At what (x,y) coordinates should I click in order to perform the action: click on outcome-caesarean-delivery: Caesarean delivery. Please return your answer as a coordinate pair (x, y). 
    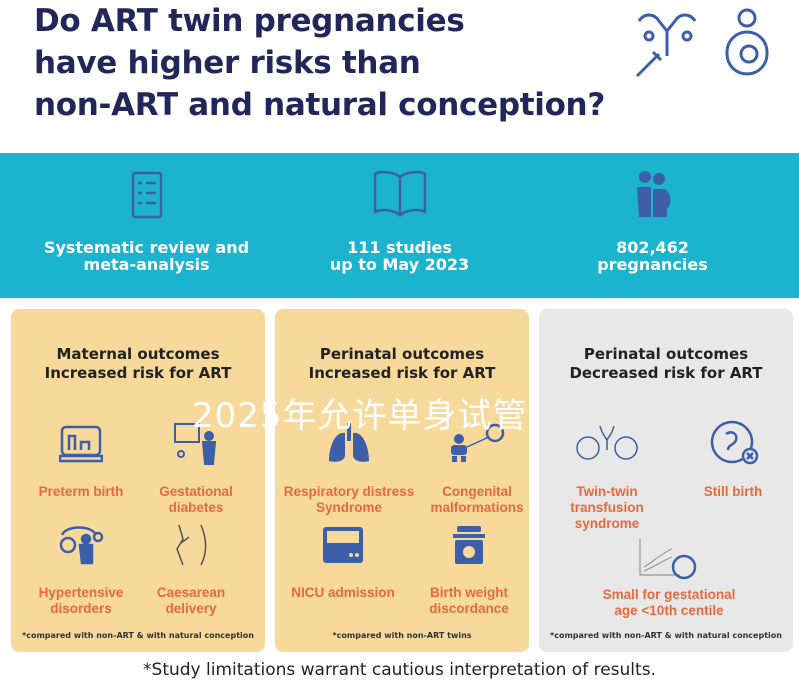
    Looking at the image, I should click on (191, 566).